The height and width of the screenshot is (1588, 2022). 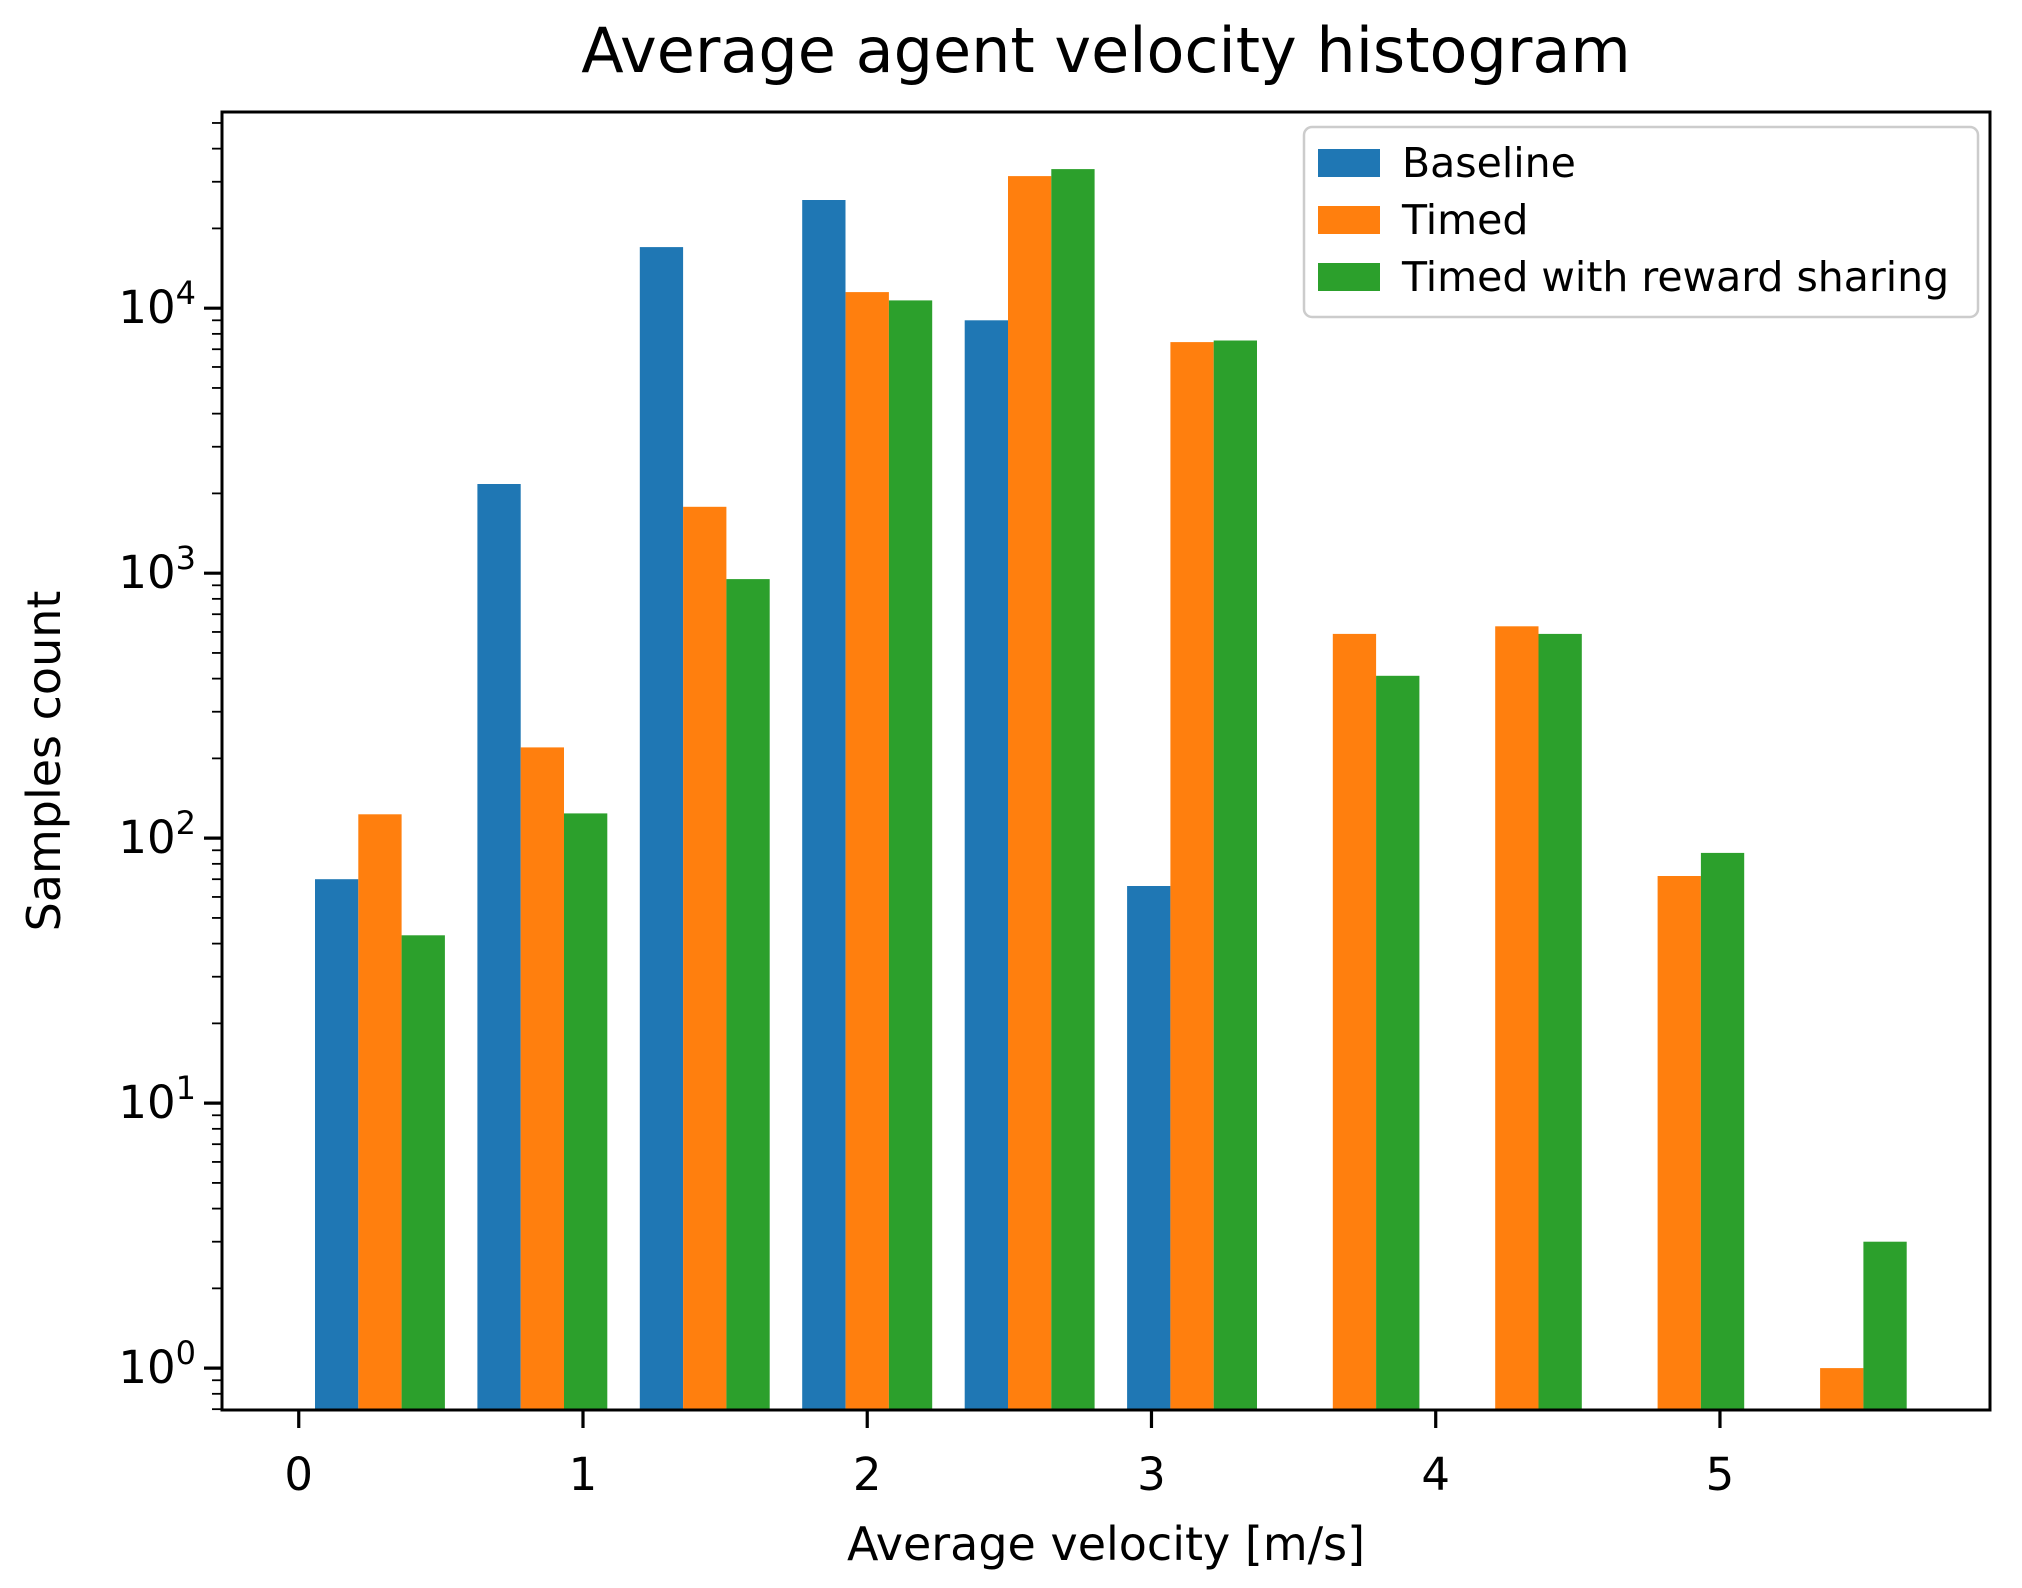 What do you see at coordinates (1149, 1148) in the screenshot?
I see `bar-baseline-bin5` at bounding box center [1149, 1148].